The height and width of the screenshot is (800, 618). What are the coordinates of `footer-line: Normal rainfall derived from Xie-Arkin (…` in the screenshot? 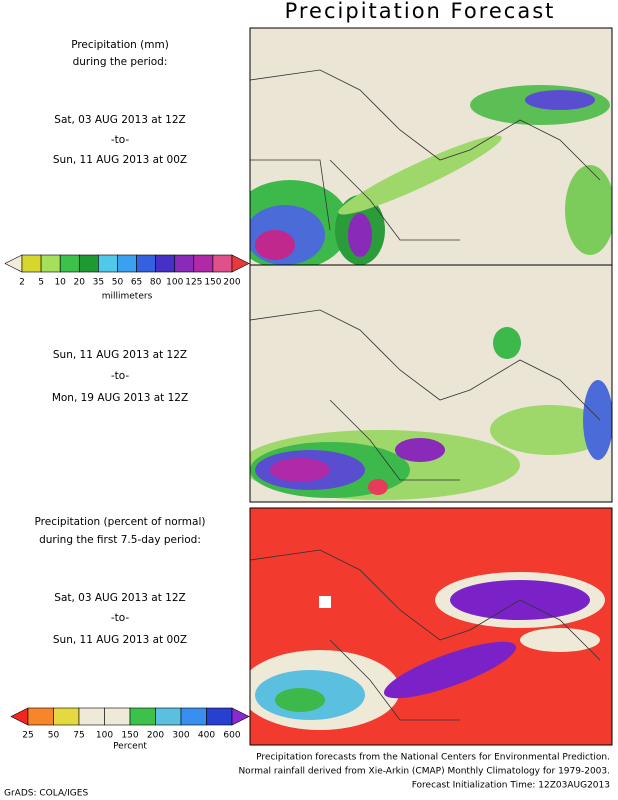 It's located at (424, 772).